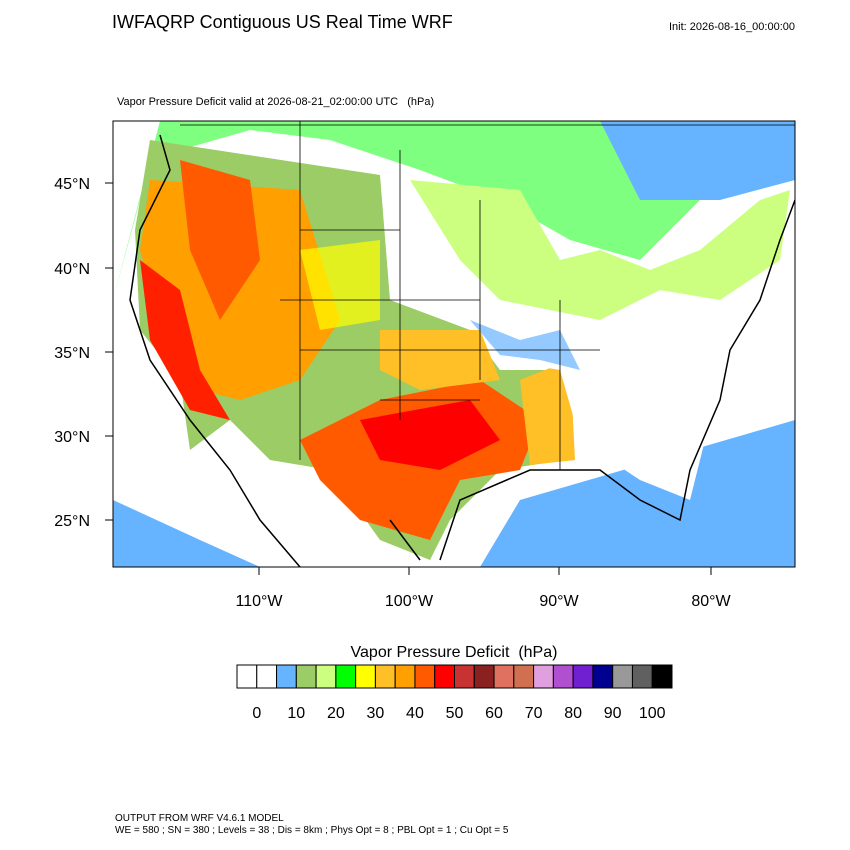 This screenshot has width=850, height=850. I want to click on colorbar-label: 10, so click(296, 713).